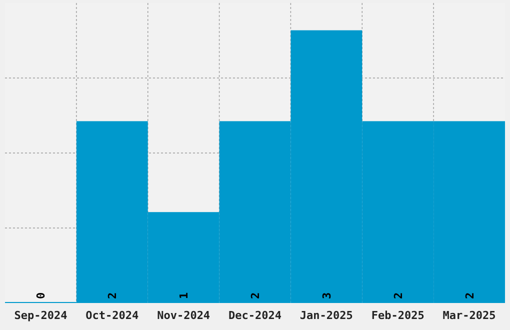 This screenshot has height=330, width=510. Describe the element at coordinates (41, 295) in the screenshot. I see `data-label: 0` at that location.